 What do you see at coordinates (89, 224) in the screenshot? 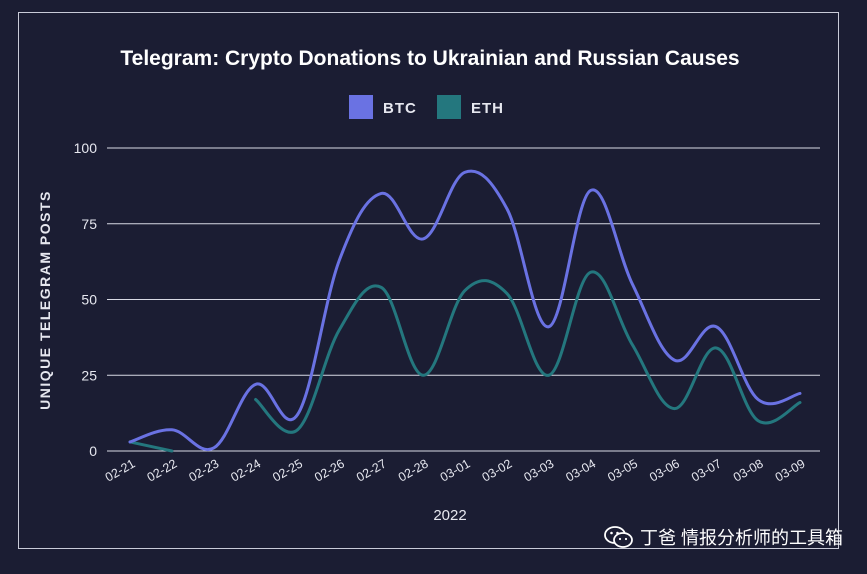
I see `y-tick-label: 75` at bounding box center [89, 224].